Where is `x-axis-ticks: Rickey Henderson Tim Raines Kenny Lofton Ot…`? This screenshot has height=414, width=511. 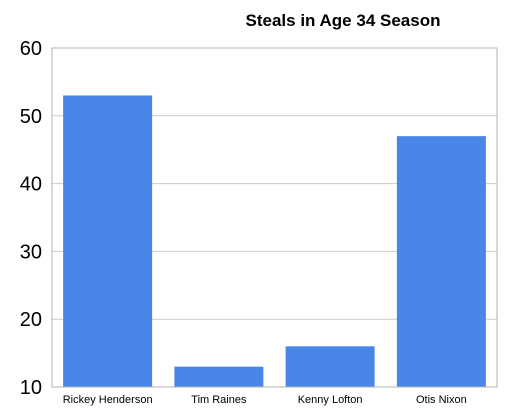
x-axis-ticks: Rickey Henderson Tim Raines Kenny Lofton Ot… is located at coordinates (265, 400).